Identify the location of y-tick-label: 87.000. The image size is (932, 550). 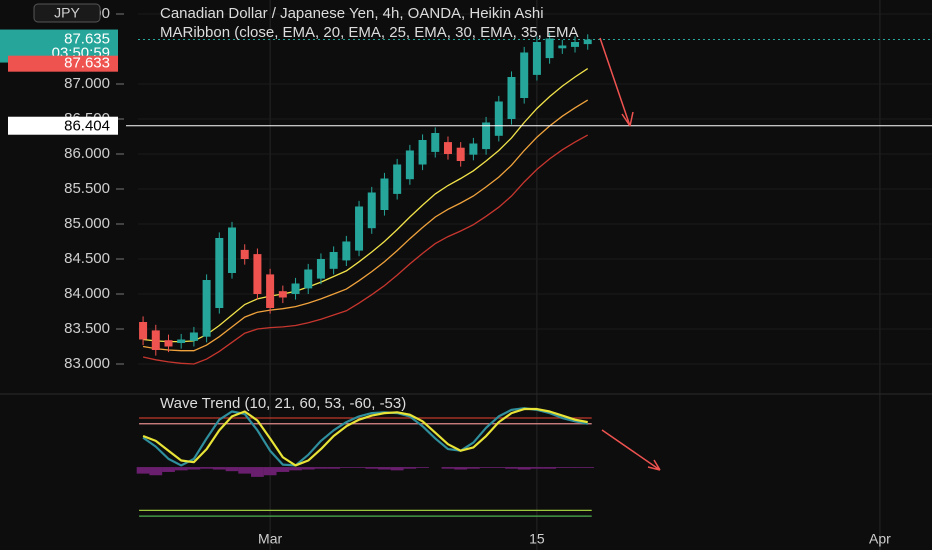
(87, 83).